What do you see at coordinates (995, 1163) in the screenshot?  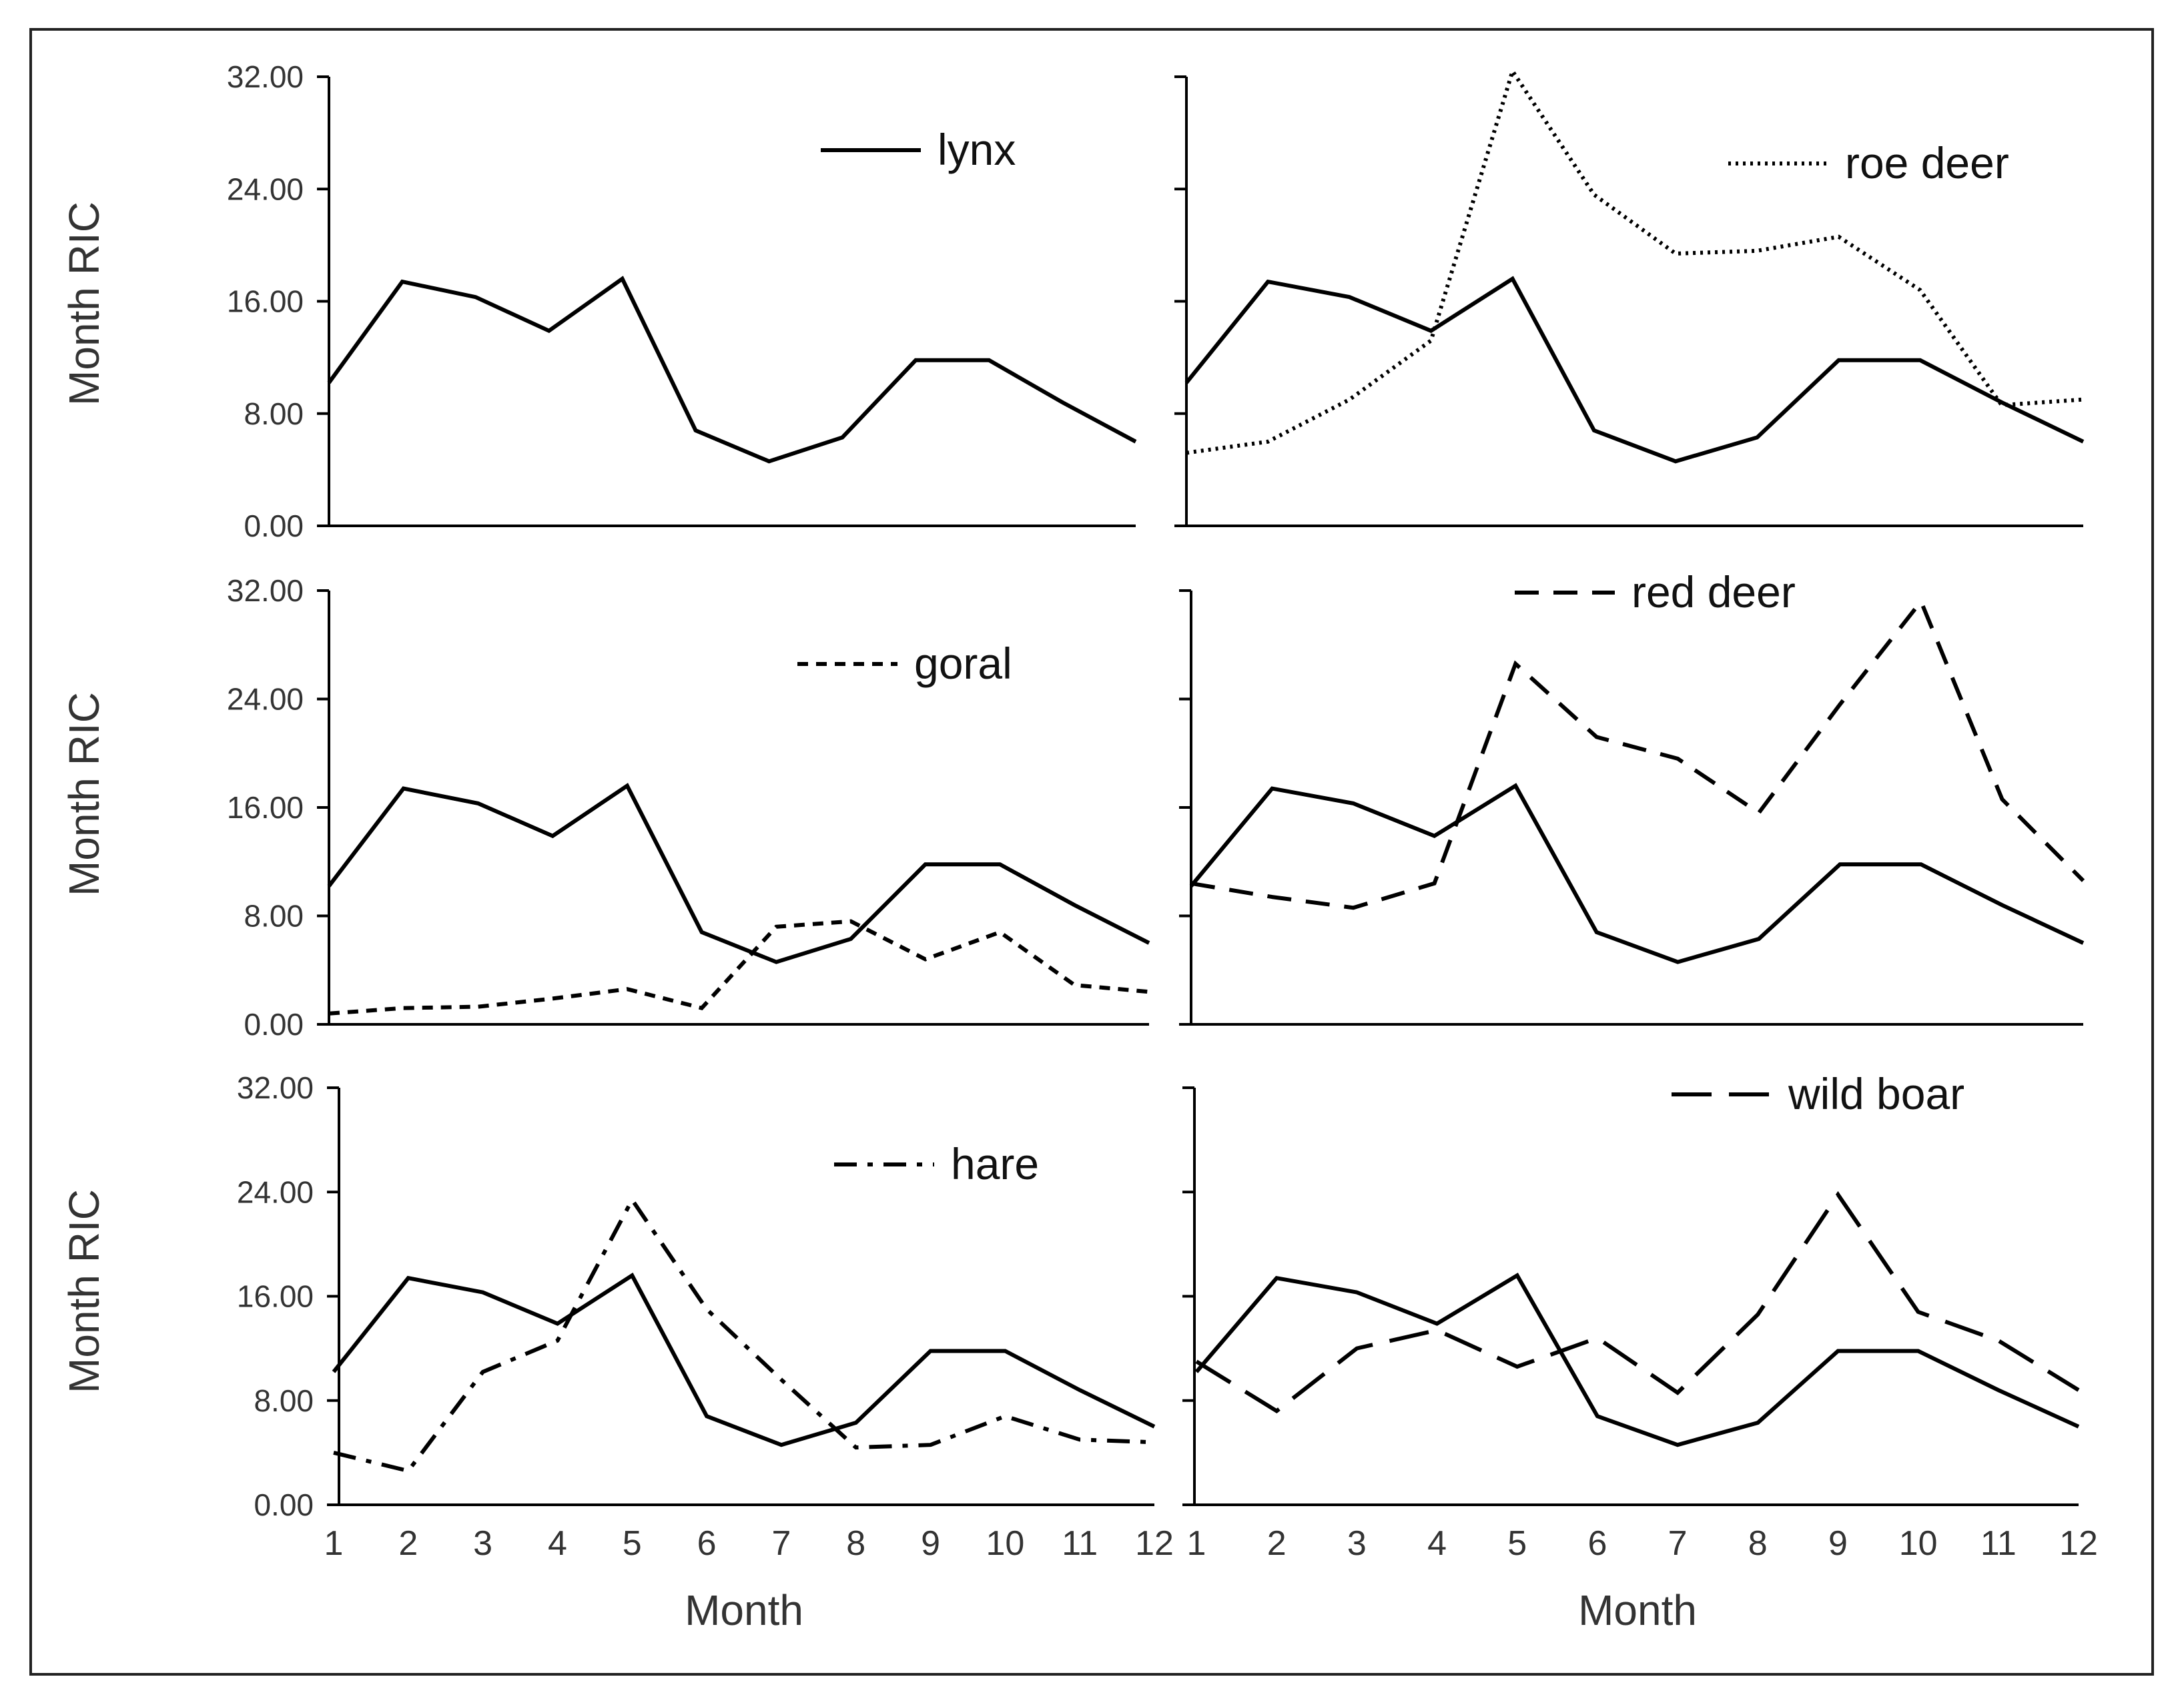 I see `legend-label: hare` at bounding box center [995, 1163].